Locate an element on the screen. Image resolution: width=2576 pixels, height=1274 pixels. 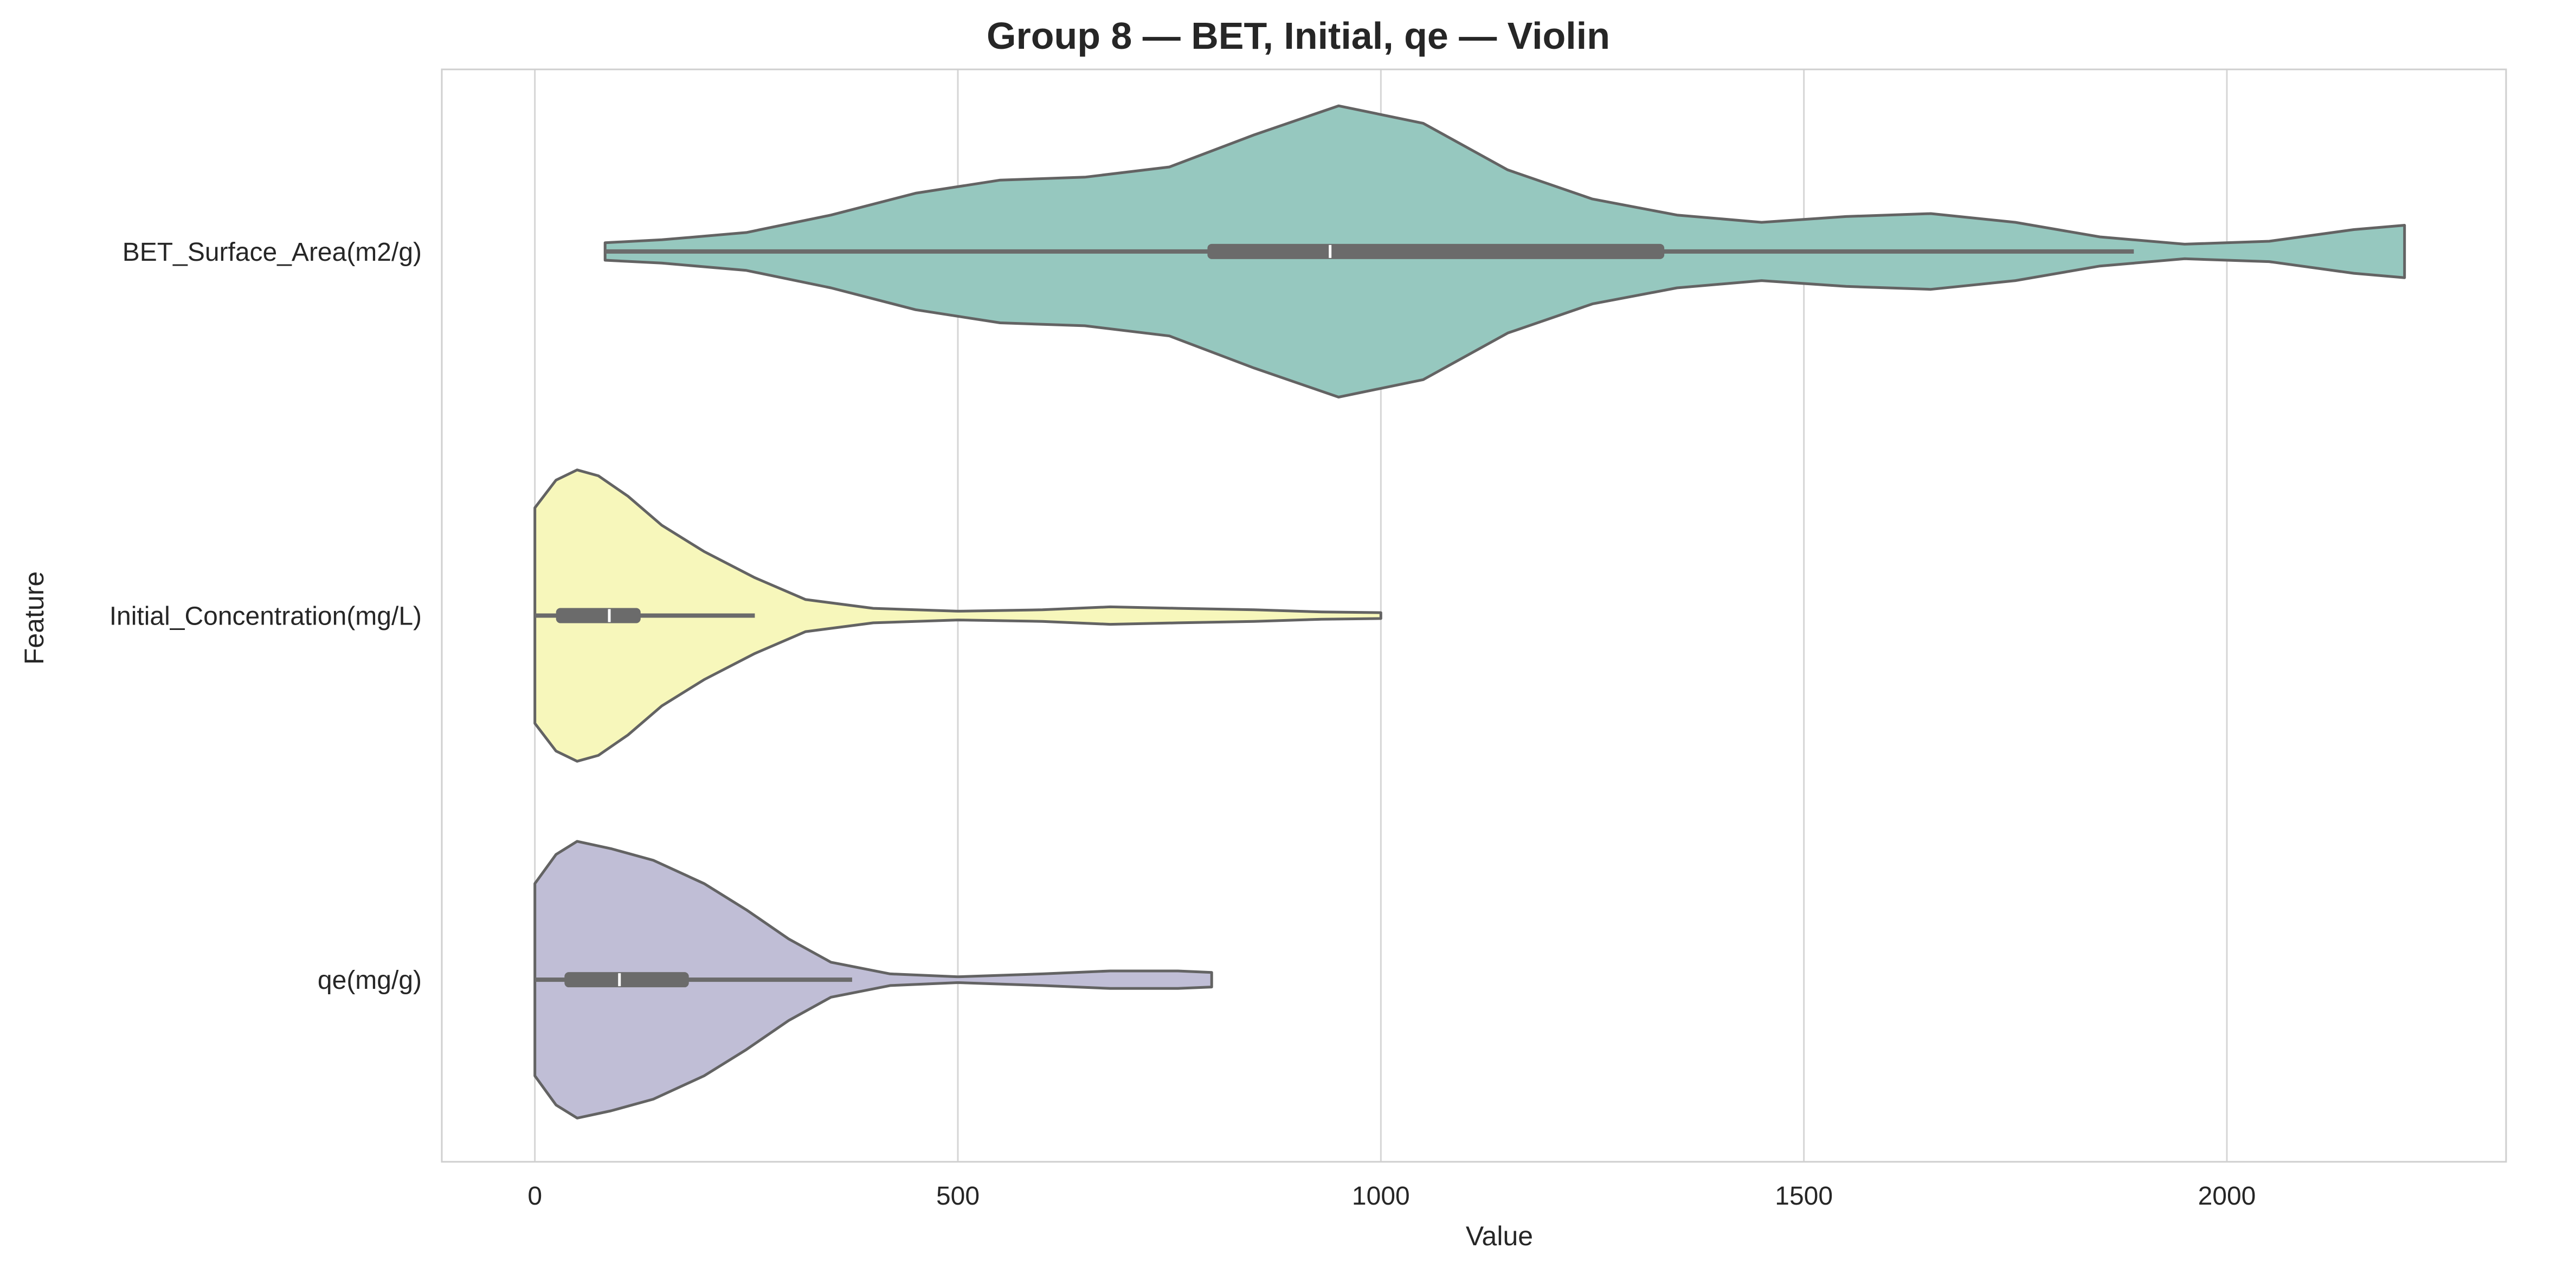
y-tick-label: BET_Surface_Area(m2/g) is located at coordinates (272, 252).